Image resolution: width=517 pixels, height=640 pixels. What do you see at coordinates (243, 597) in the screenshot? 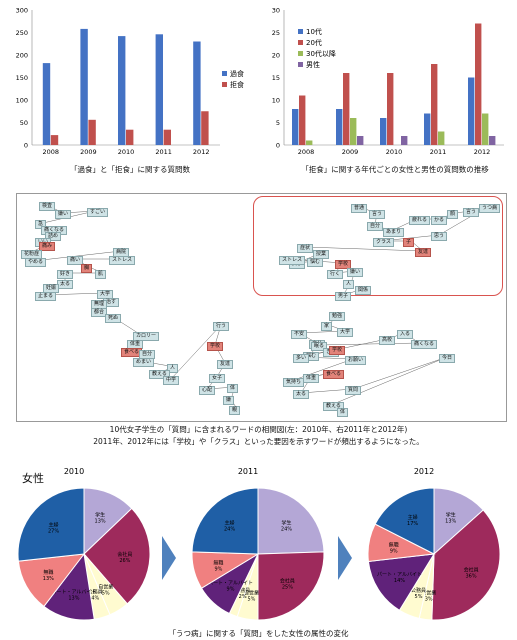
I see `pie-slice-pct: 2%` at bounding box center [243, 597].